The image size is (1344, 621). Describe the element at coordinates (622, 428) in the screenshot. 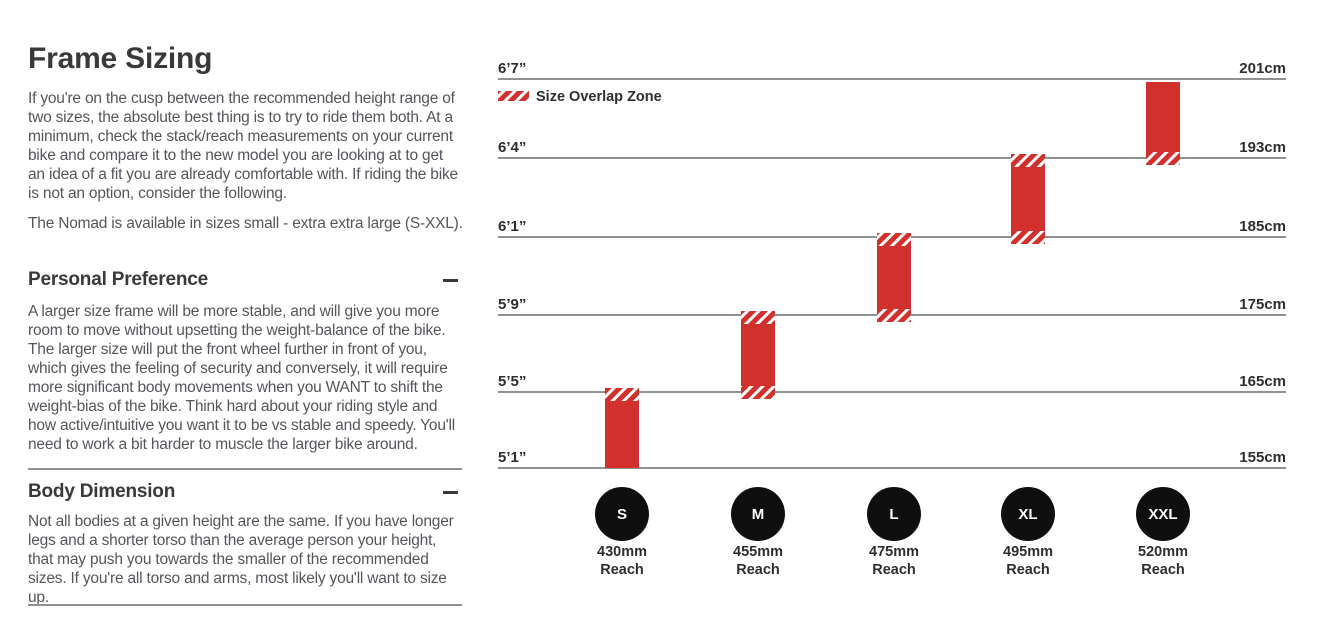

I see `size-range-bar-S` at that location.